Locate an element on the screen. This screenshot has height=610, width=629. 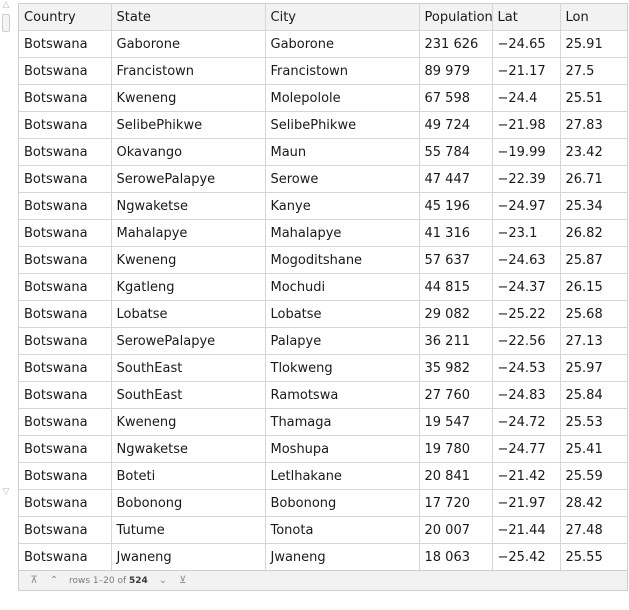
cell-city: Mogoditshane is located at coordinates (342, 260).